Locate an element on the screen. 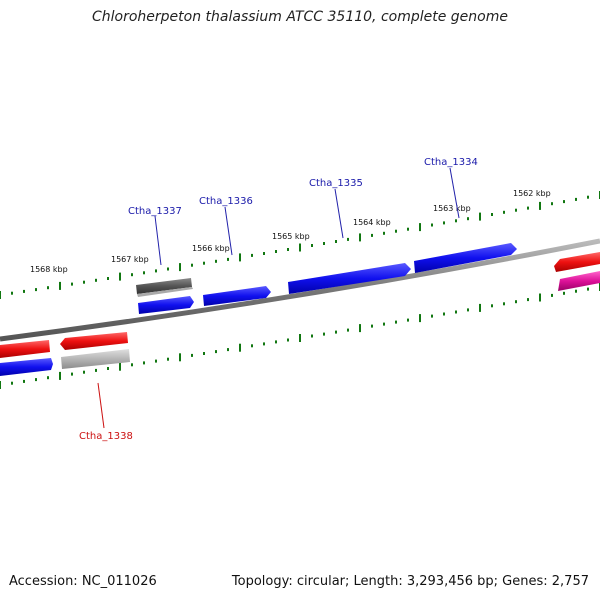 The width and height of the screenshot is (600, 600). gene-ctha-1338-upper is located at coordinates (94, 341).